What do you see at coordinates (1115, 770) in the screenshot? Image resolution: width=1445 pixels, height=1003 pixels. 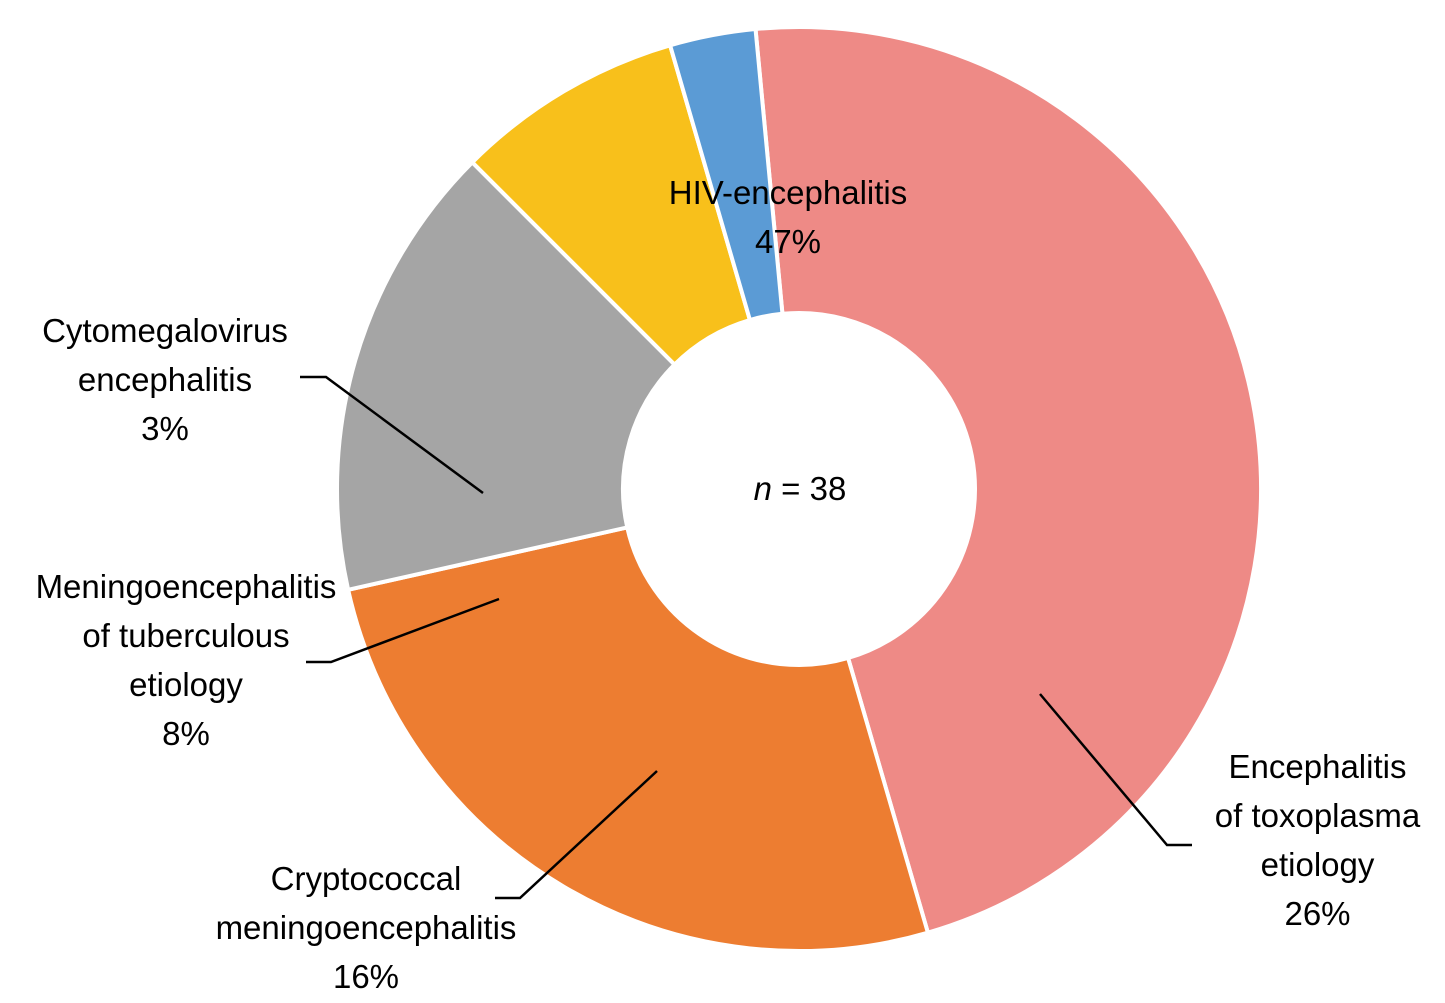 I see `leader-line-toxoplasma` at bounding box center [1115, 770].